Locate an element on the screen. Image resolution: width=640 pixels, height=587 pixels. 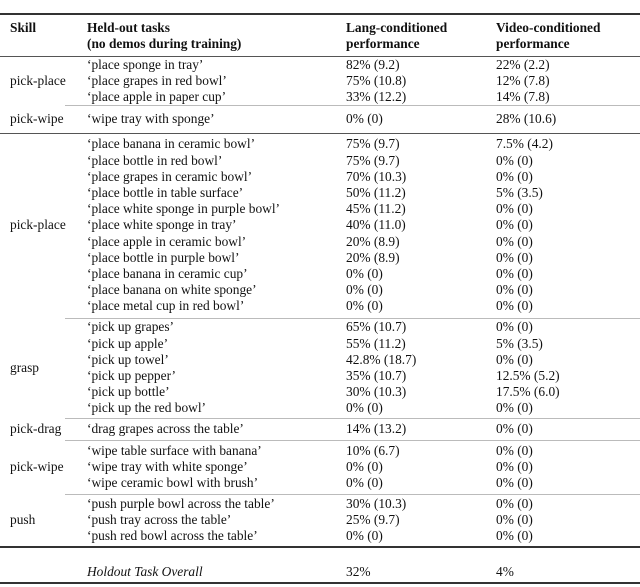
task-cell: ‘place bottle in purple bowl’ is located at coordinates (163, 257).